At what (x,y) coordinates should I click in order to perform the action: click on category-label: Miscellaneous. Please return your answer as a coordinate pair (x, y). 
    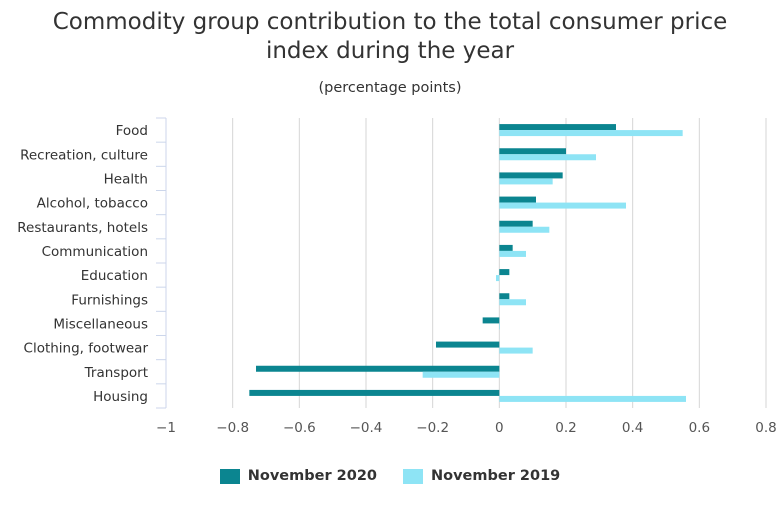
    Looking at the image, I should click on (100, 324).